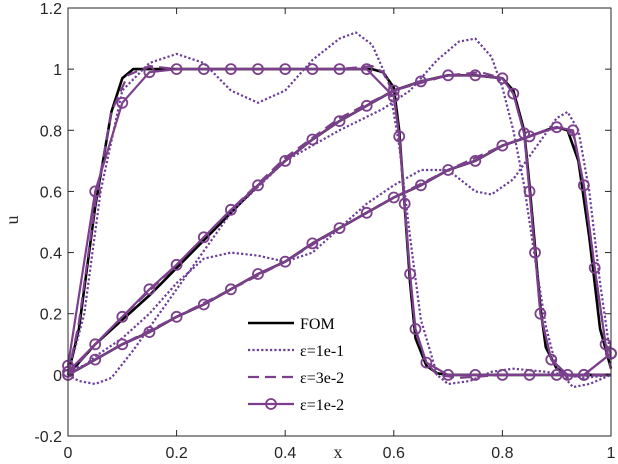 The height and width of the screenshot is (464, 618). I want to click on x-tick-label: 0, so click(68, 453).